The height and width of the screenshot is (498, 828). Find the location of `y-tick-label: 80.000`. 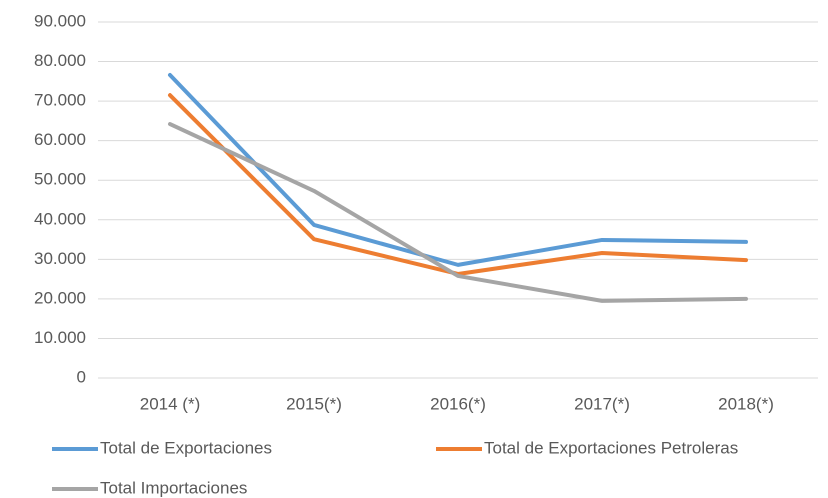

y-tick-label: 80.000 is located at coordinates (60, 60).